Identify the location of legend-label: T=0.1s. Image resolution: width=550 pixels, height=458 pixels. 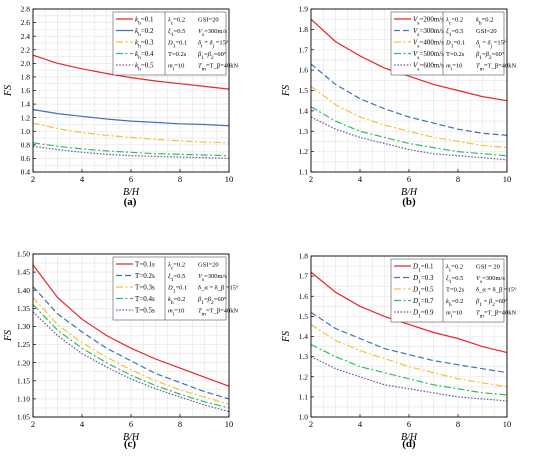
(145, 265).